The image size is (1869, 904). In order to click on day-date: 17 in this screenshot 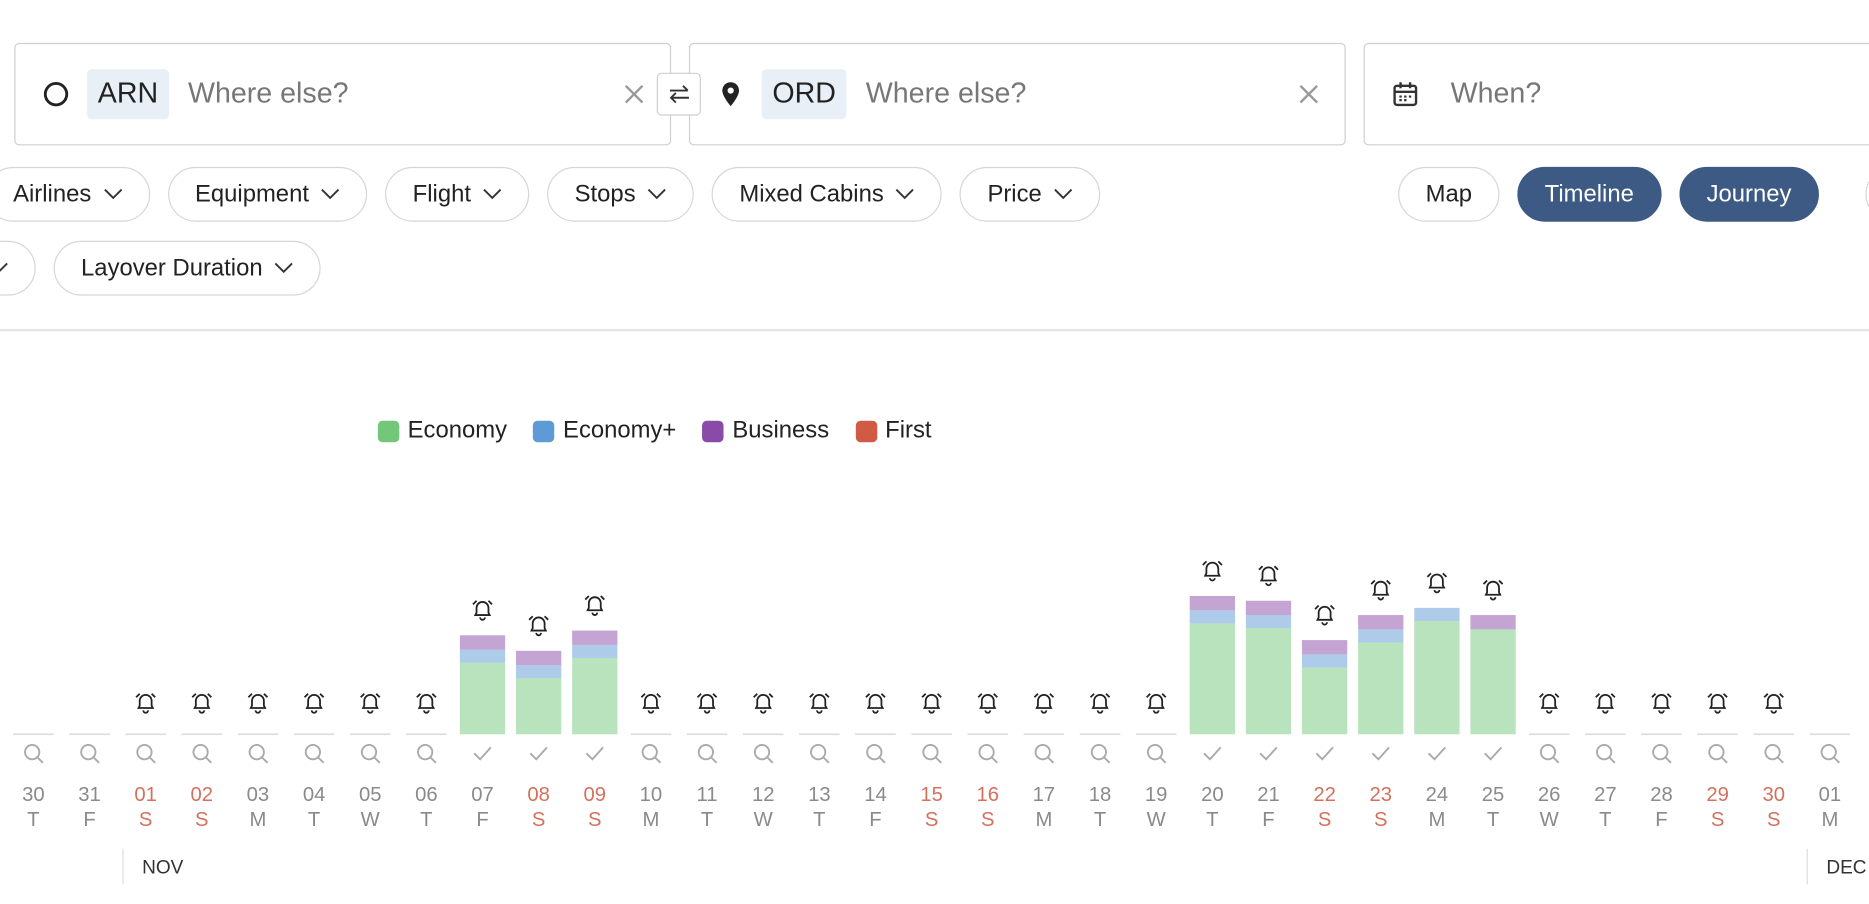, I will do `click(1044, 795)`.